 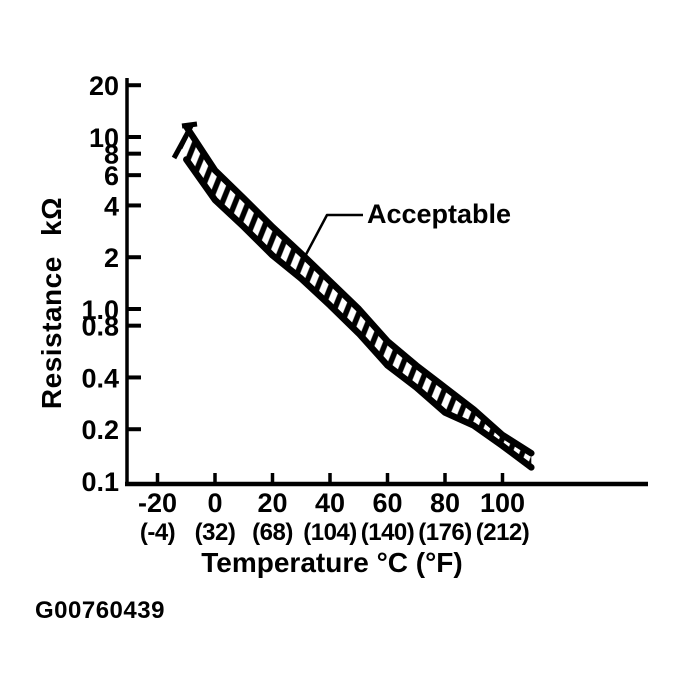 What do you see at coordinates (445, 532) in the screenshot?
I see `x-tick-label-fahrenheit: (176)` at bounding box center [445, 532].